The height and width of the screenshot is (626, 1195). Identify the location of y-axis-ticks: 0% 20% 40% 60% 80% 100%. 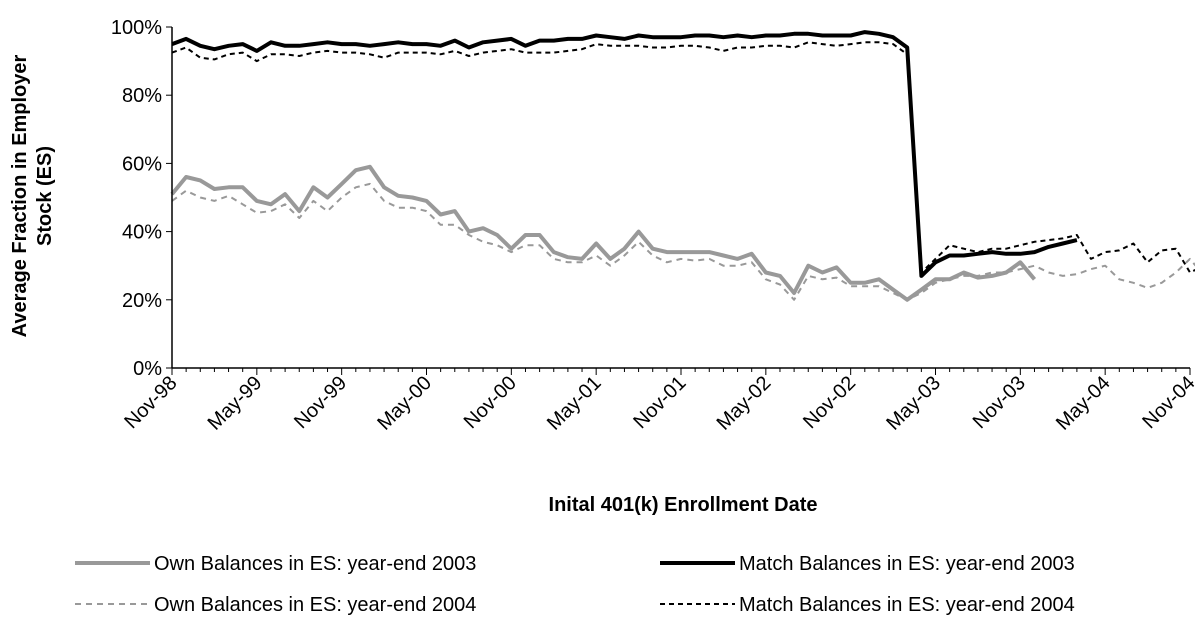
(141, 198).